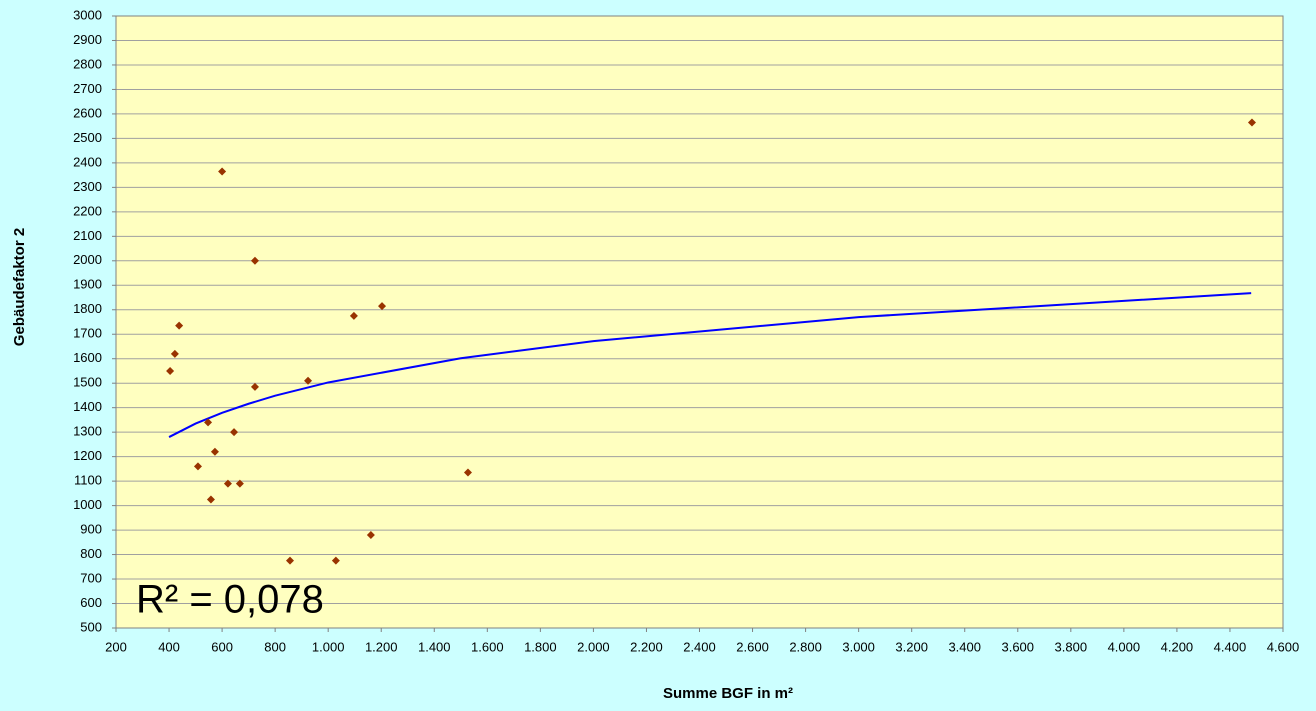 The width and height of the screenshot is (1316, 711). I want to click on y-tick-label: 2500, so click(87, 137).